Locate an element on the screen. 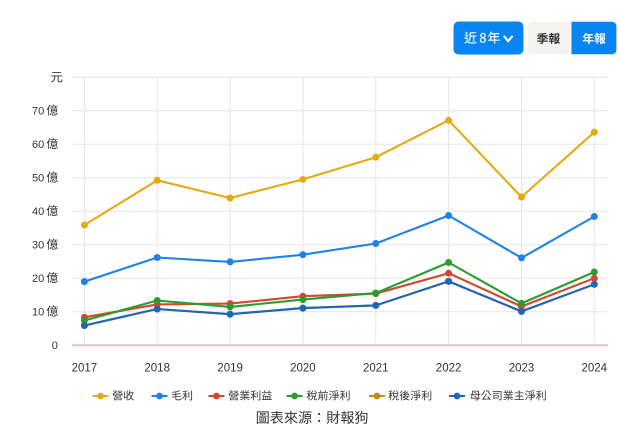  svg-text: 2021 is located at coordinates (376, 368).